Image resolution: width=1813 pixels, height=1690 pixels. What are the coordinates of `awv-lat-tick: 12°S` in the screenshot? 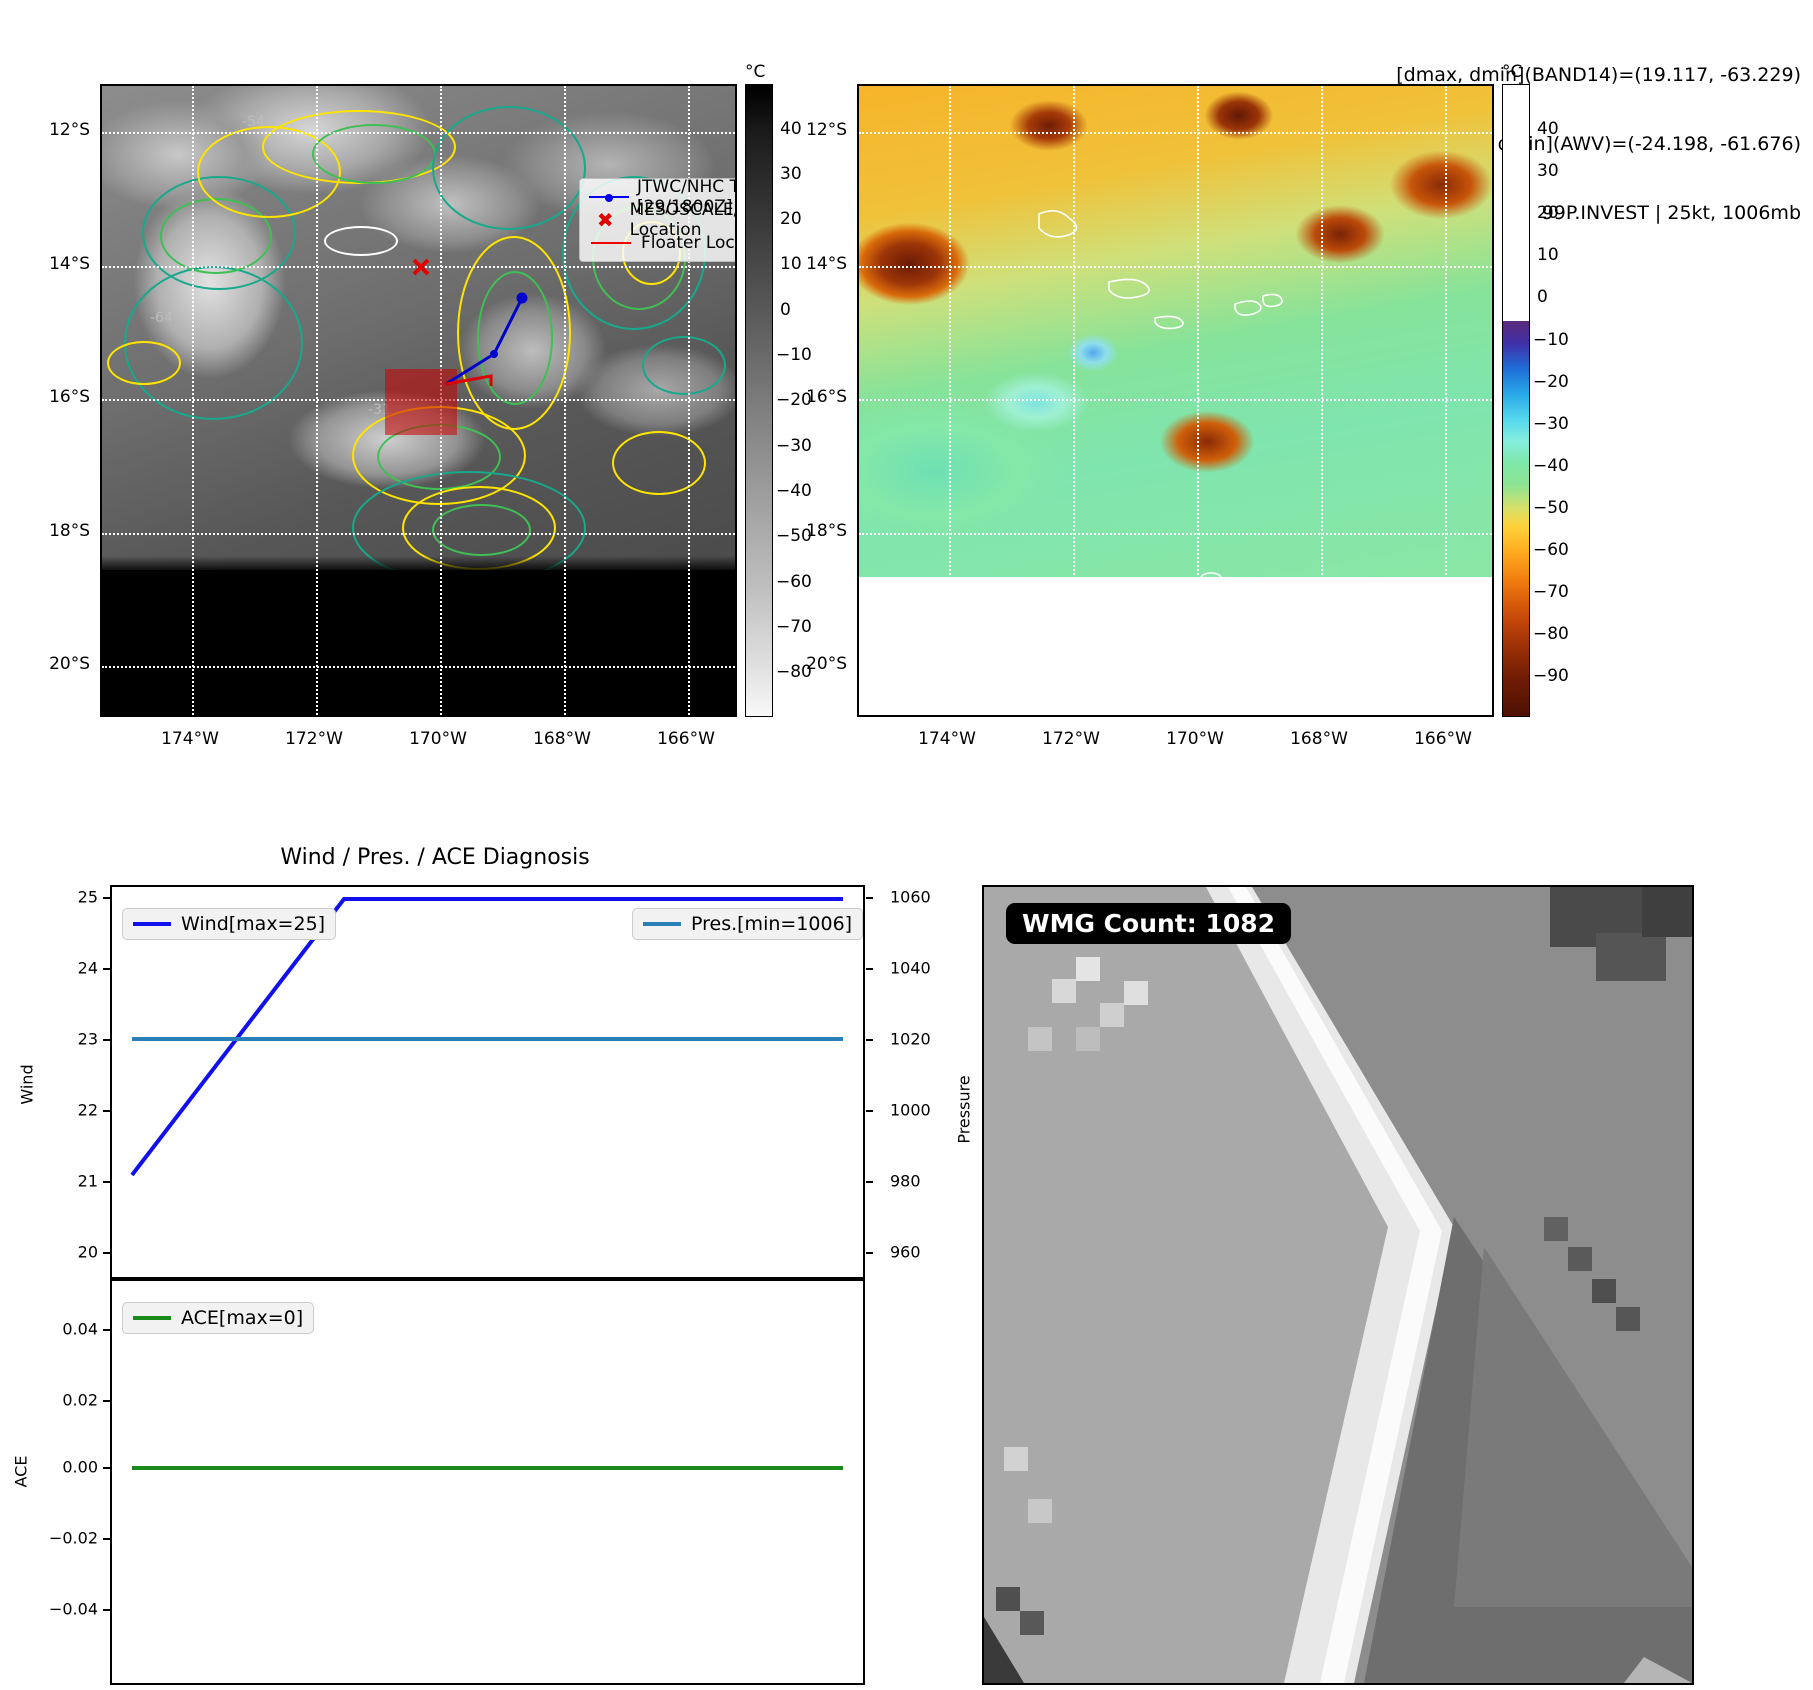 It's located at (826, 130).